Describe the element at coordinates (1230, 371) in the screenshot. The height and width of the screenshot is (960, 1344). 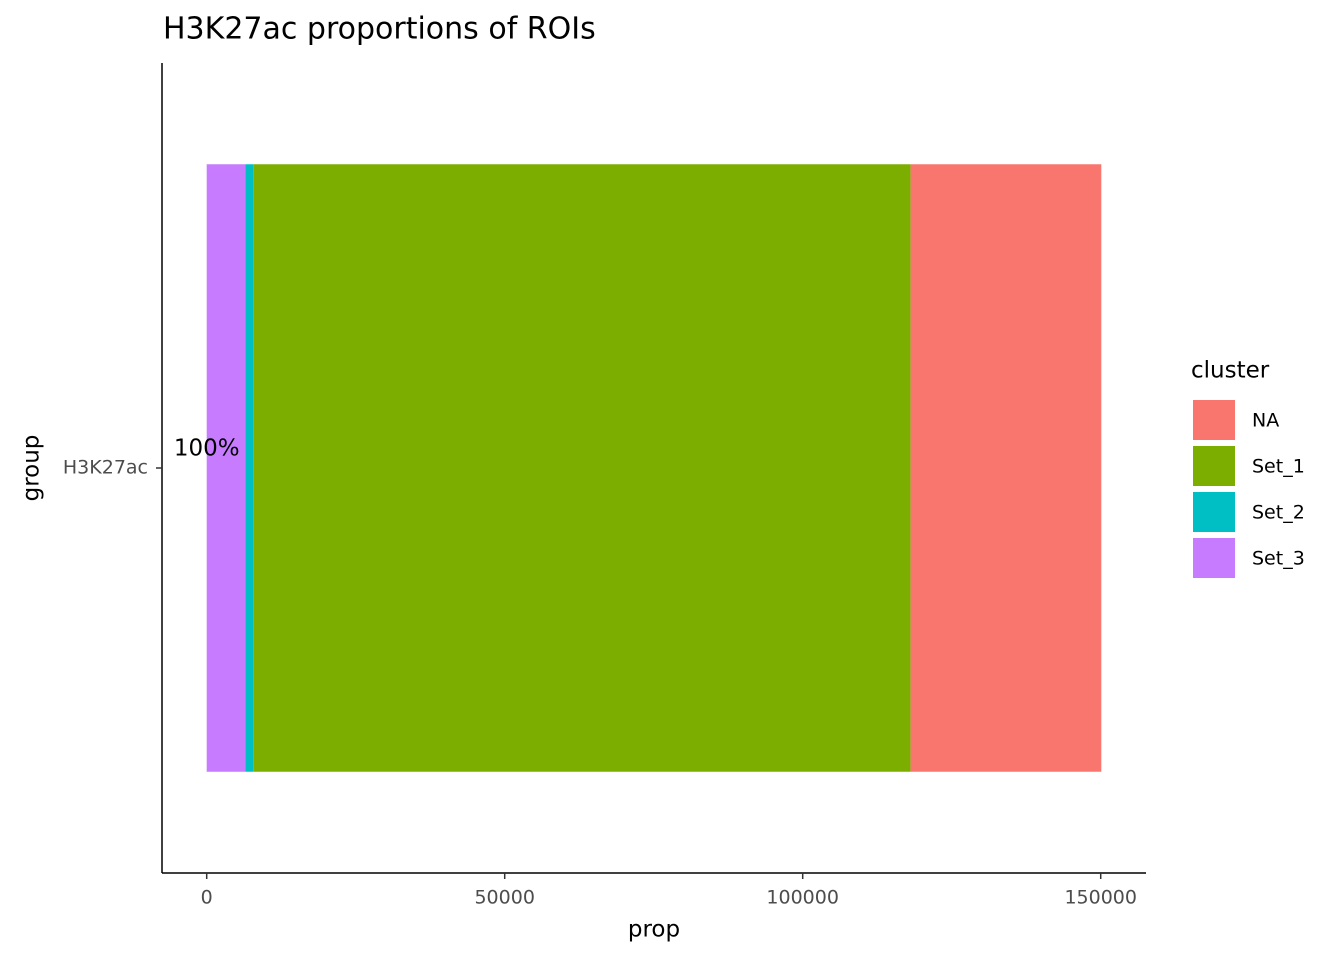
I see `legend-title: cluster` at that location.